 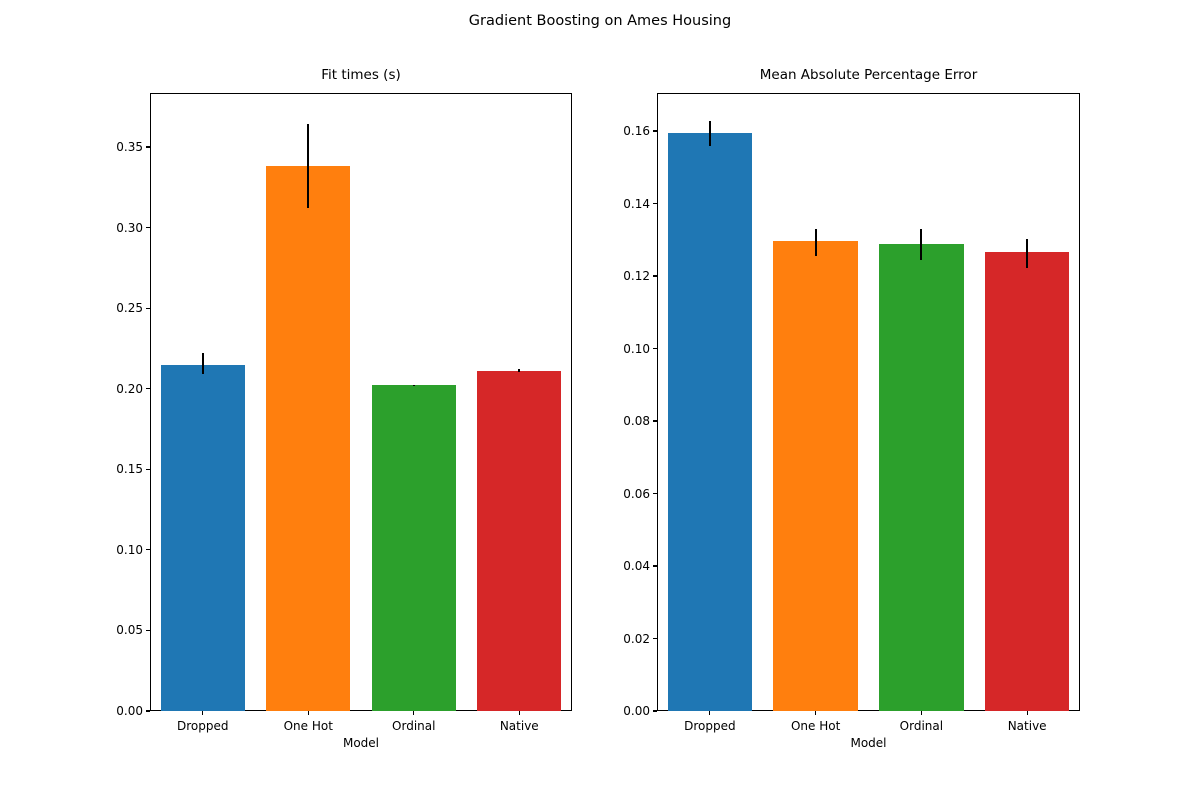 I want to click on y-tick-label: 0.15, so click(x=129, y=469).